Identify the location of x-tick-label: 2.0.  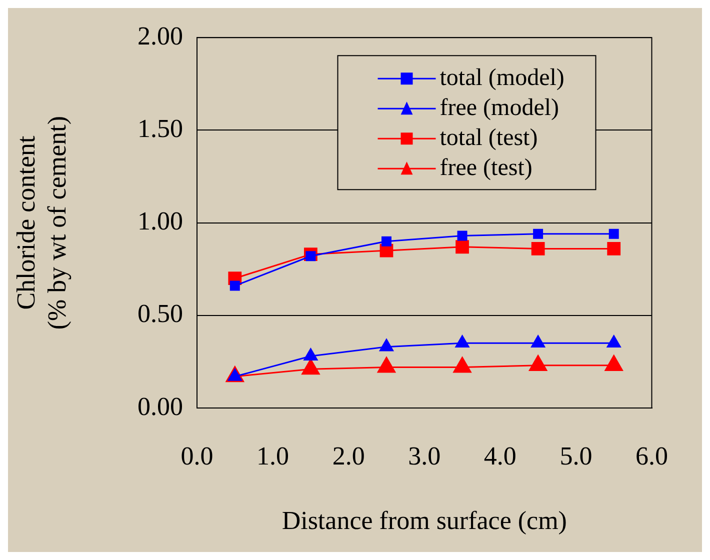
(348, 455).